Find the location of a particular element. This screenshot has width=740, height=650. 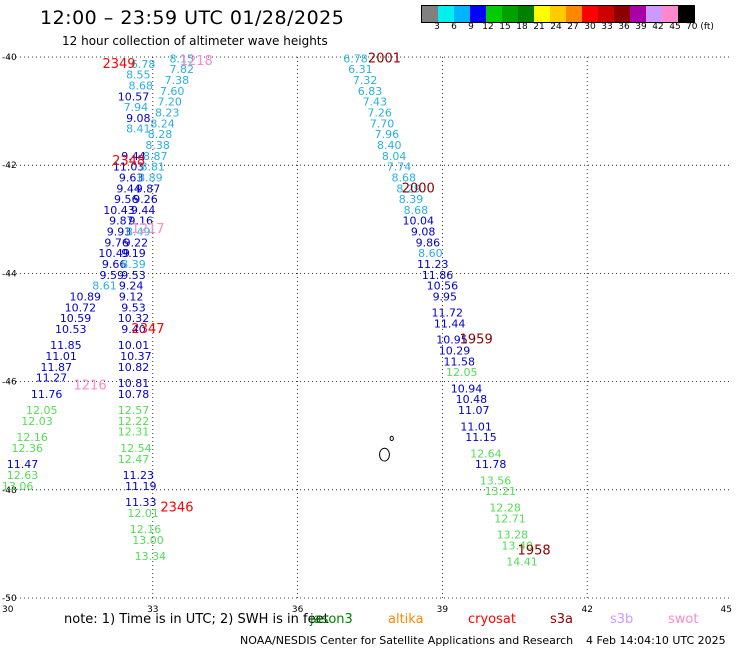

wave-height-label: 10.01 is located at coordinates (134, 345).